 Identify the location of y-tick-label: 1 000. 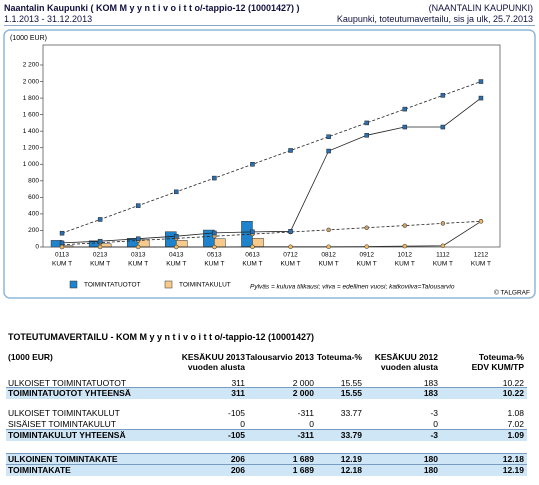
(31, 164).